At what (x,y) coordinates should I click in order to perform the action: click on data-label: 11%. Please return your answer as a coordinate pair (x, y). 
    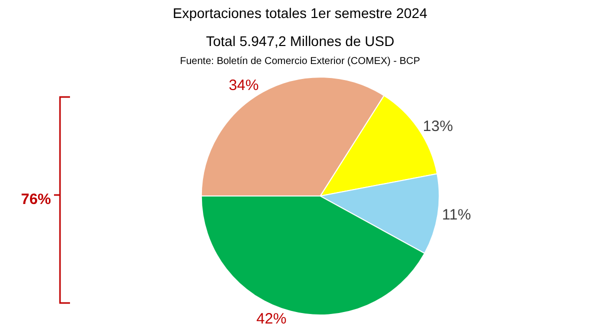
    Looking at the image, I should click on (456, 215).